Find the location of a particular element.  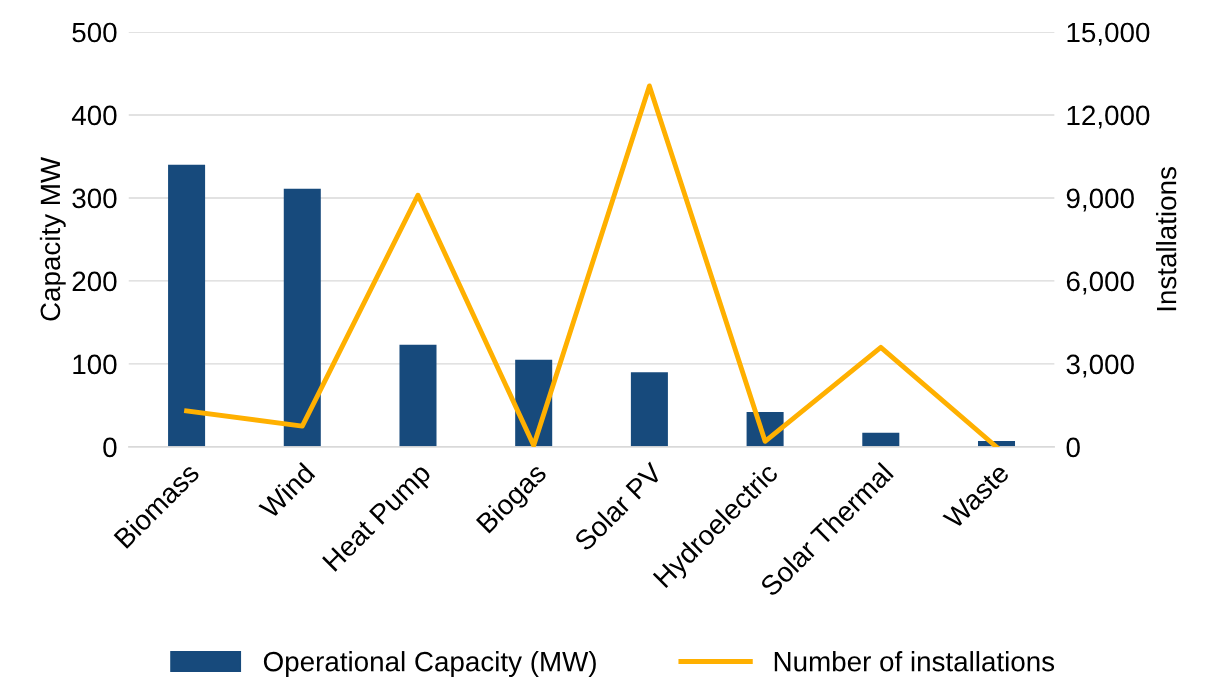

y-tick-label: 500 is located at coordinates (94, 32).